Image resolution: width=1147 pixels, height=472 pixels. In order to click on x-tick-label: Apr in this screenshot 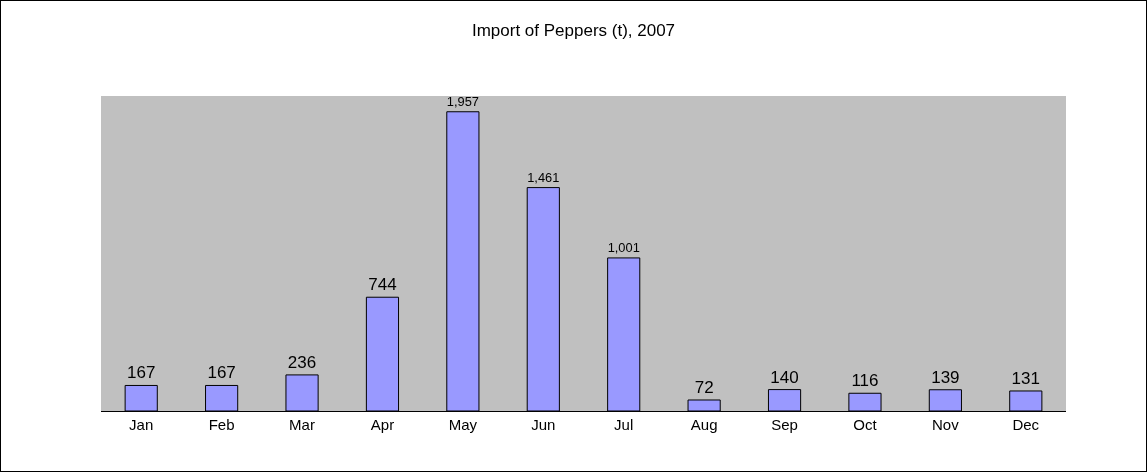, I will do `click(382, 424)`.